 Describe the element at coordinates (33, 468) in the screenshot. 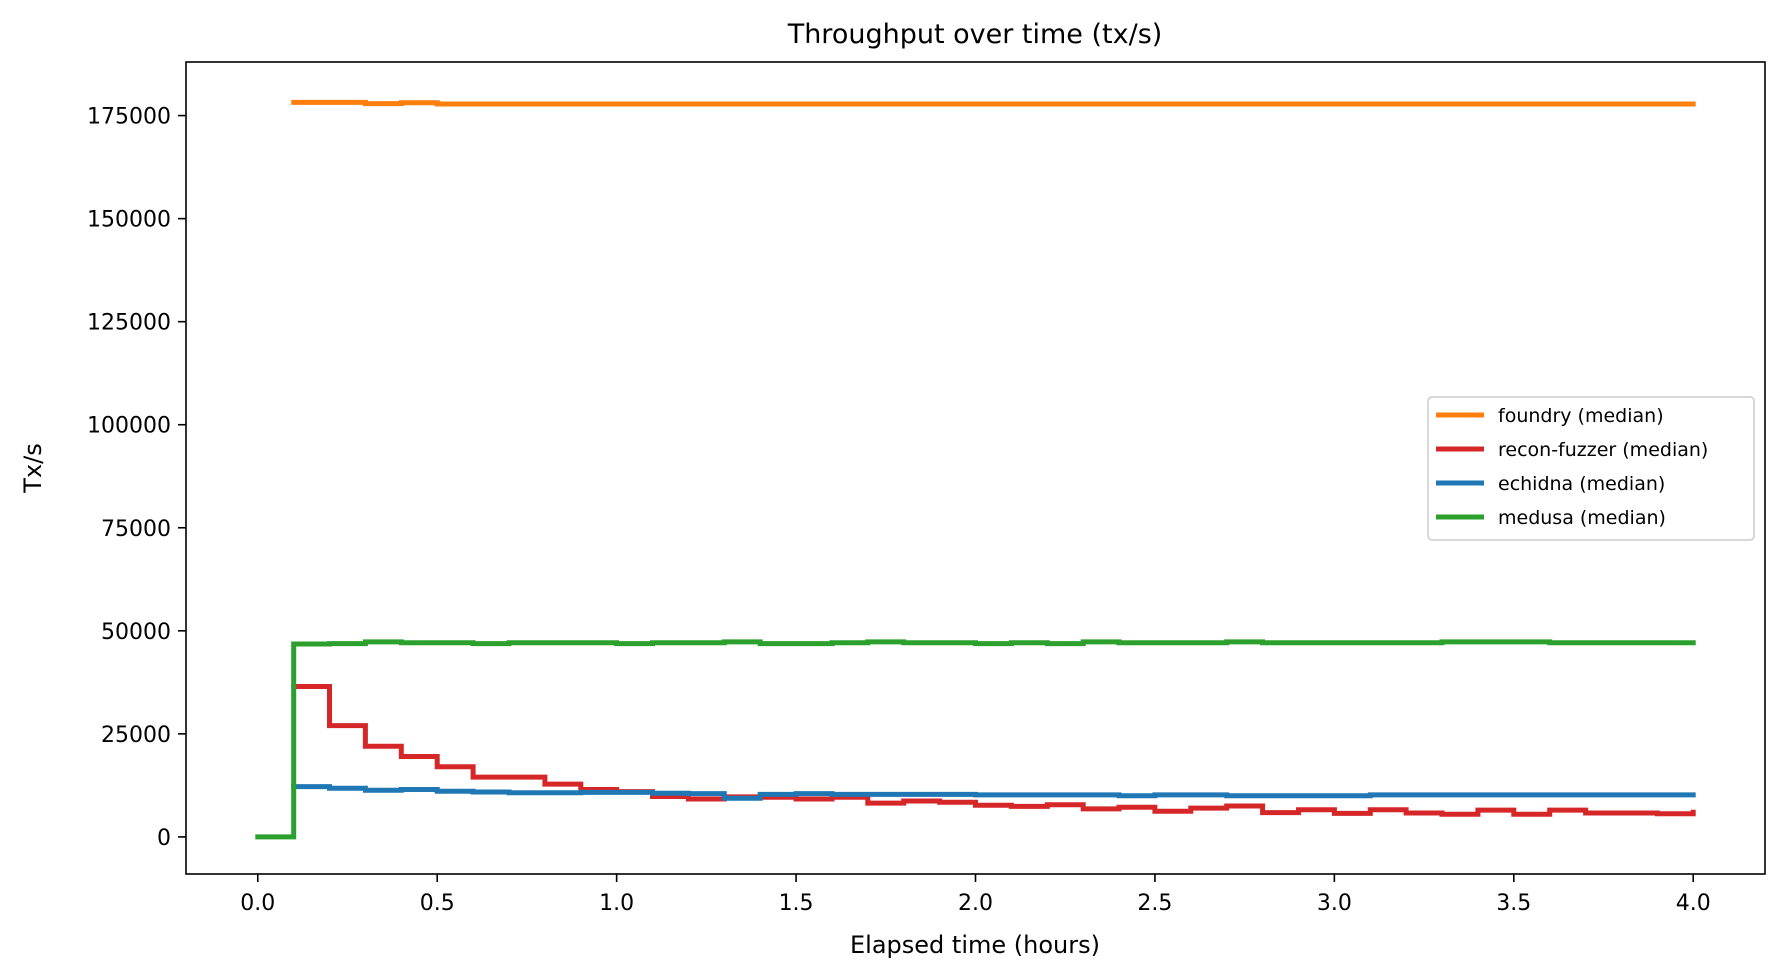

I see `y-axis-label: Tx/s` at that location.